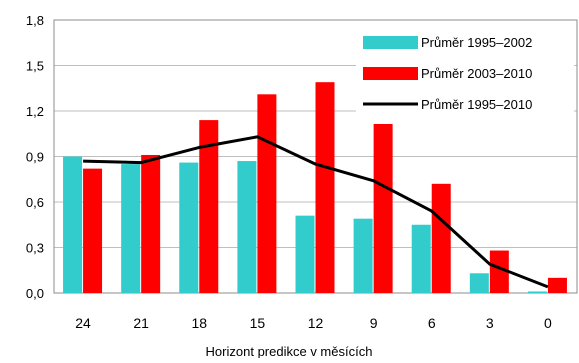 The image size is (579, 363). What do you see at coordinates (35, 293) in the screenshot?
I see `y-tick-label: 0,0` at bounding box center [35, 293].